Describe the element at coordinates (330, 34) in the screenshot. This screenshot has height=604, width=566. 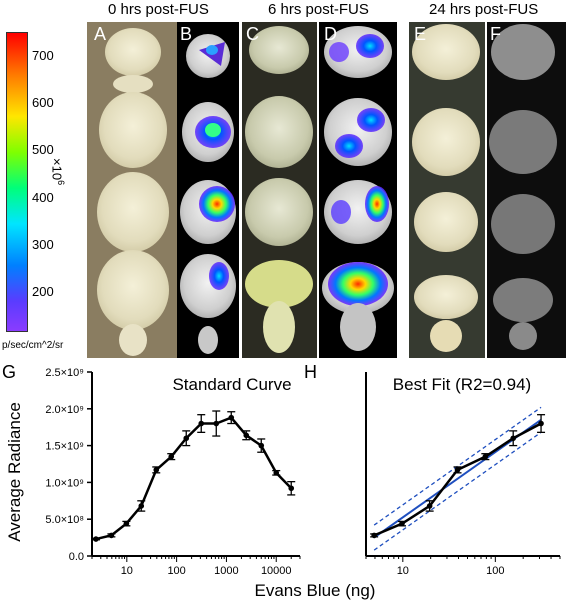
I see `panel-label-d: D` at that location.